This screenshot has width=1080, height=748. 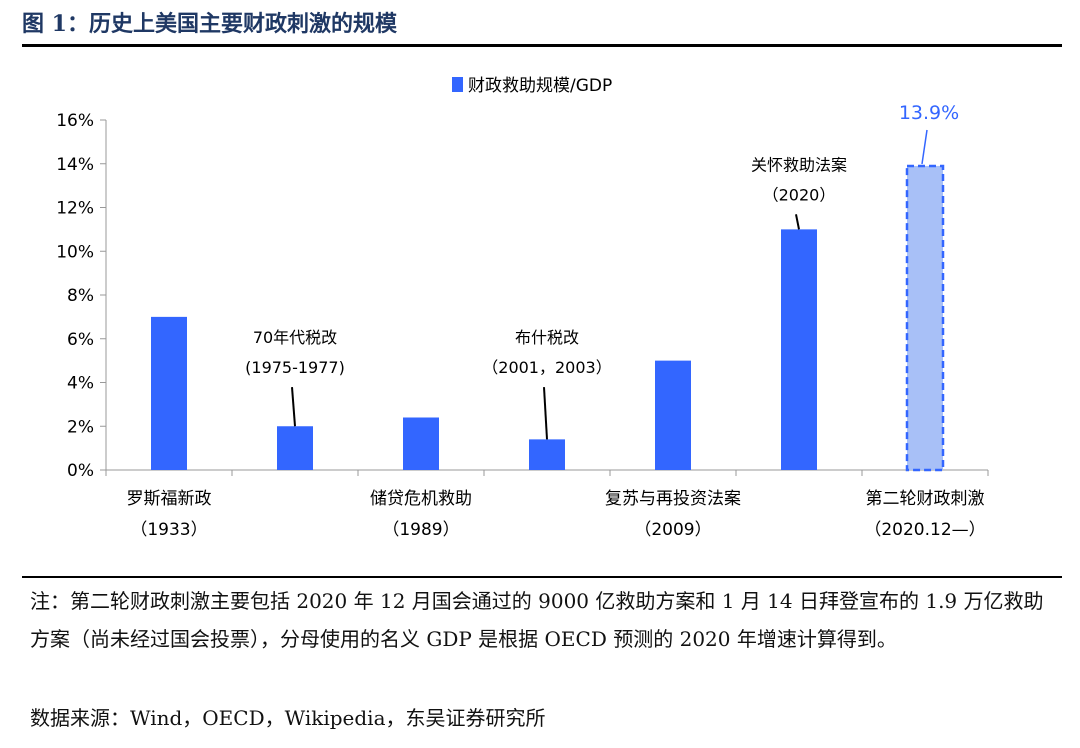 What do you see at coordinates (168, 530) in the screenshot?
I see `x-category-year: （1933）` at bounding box center [168, 530].